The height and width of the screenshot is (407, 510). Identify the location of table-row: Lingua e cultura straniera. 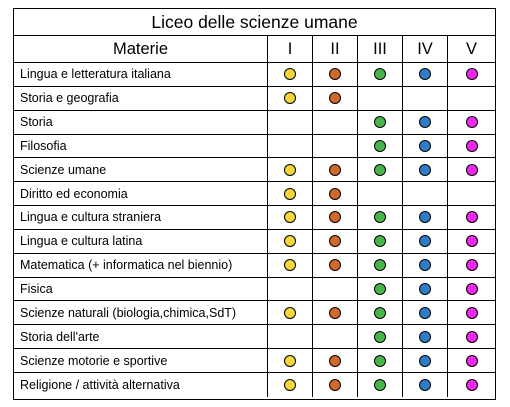
(254, 218).